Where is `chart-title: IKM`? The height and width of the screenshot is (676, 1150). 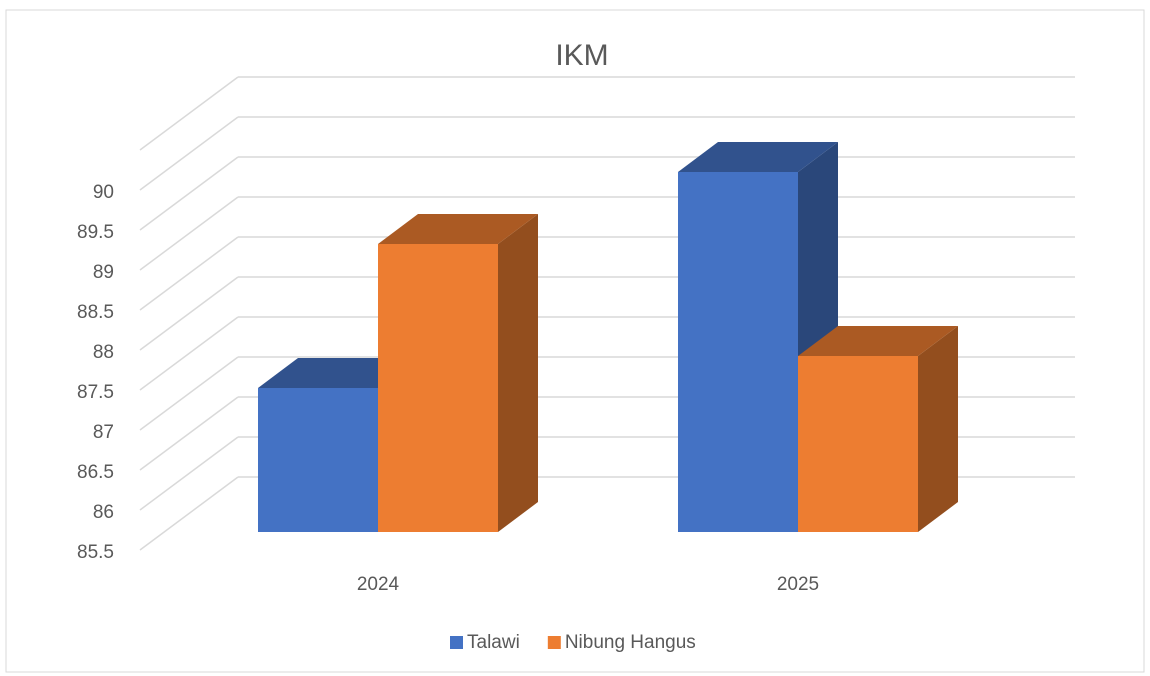
chart-title: IKM is located at coordinates (581, 55).